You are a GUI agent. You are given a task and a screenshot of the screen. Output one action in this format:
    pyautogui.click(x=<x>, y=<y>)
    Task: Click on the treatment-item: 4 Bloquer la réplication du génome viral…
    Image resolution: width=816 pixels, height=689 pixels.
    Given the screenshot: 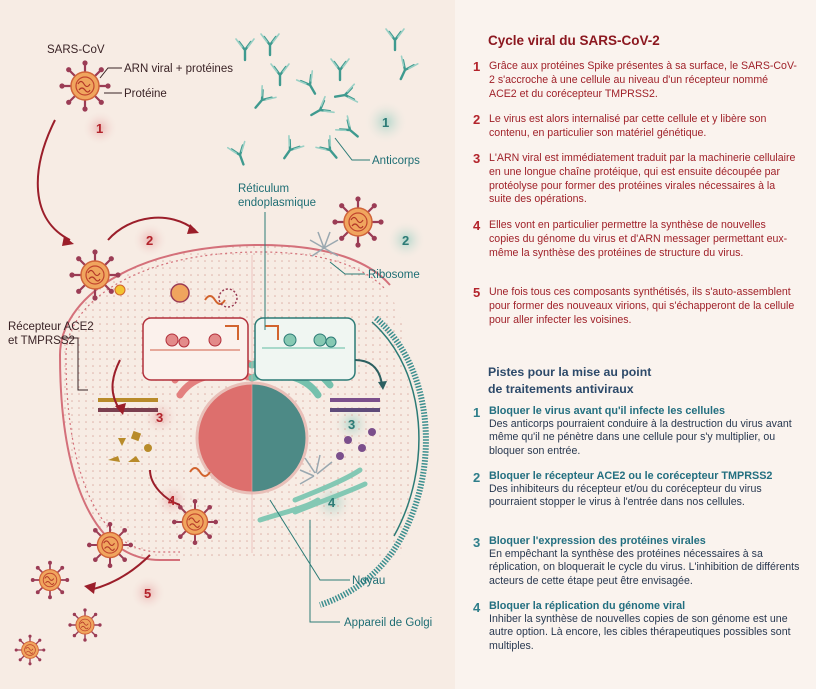 What is the action you would take?
    pyautogui.click(x=637, y=626)
    